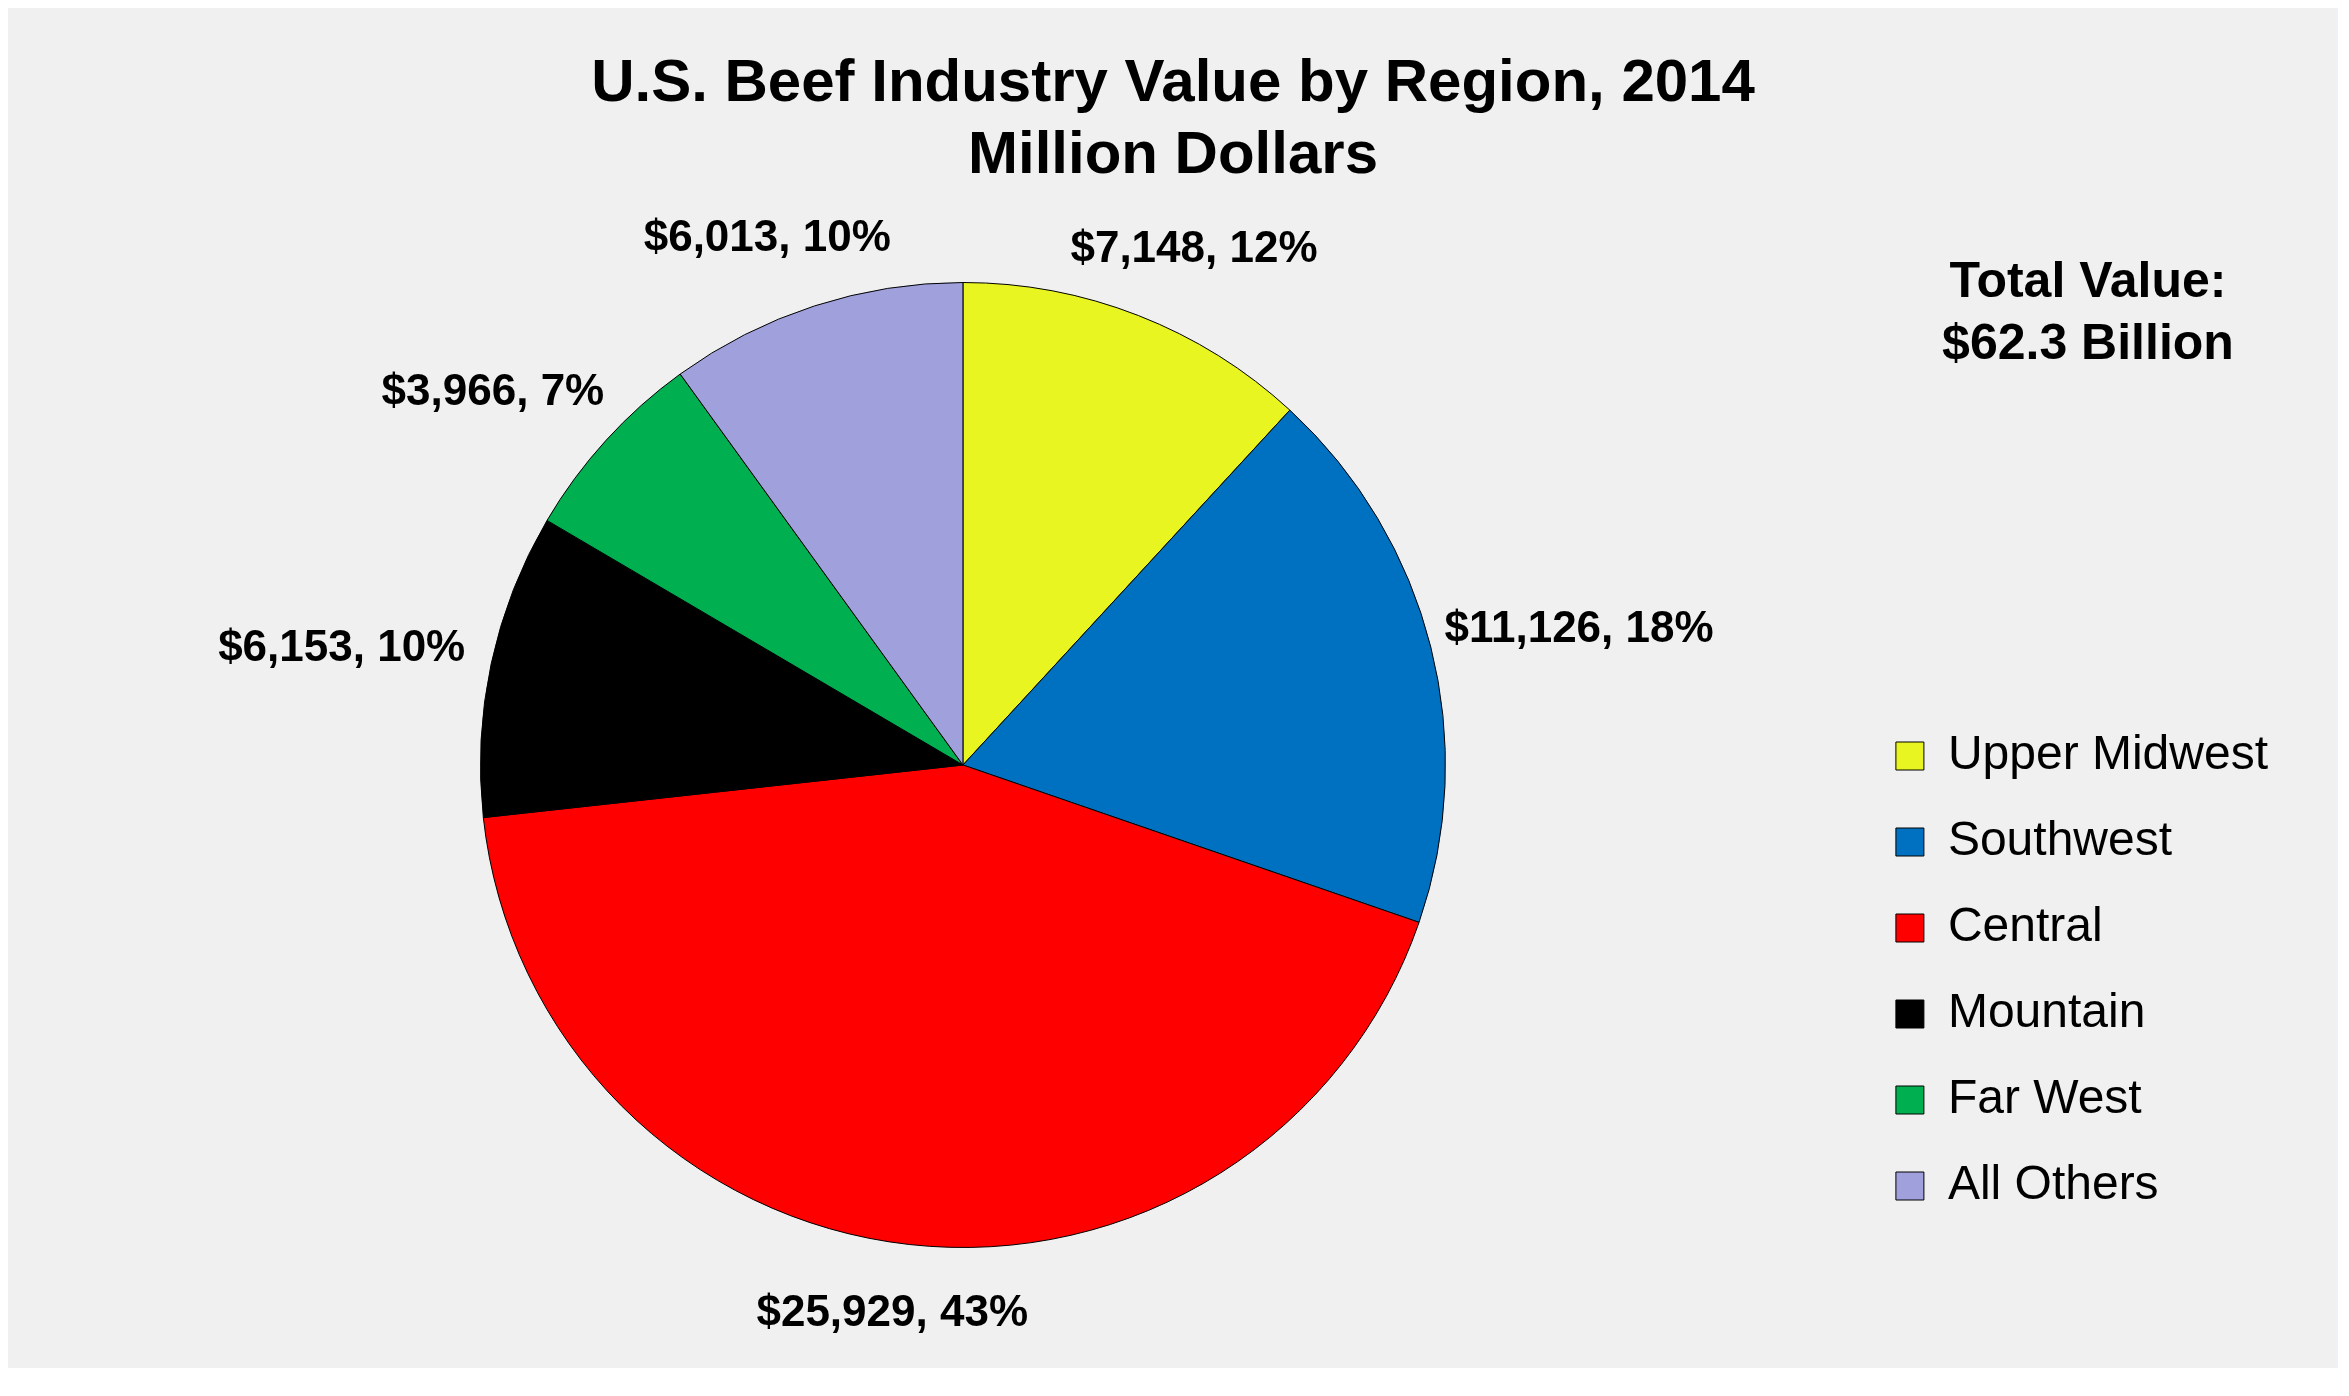 This screenshot has height=1396, width=2349. What do you see at coordinates (892, 1311) in the screenshot?
I see `data-label: $25,929, 43%` at bounding box center [892, 1311].